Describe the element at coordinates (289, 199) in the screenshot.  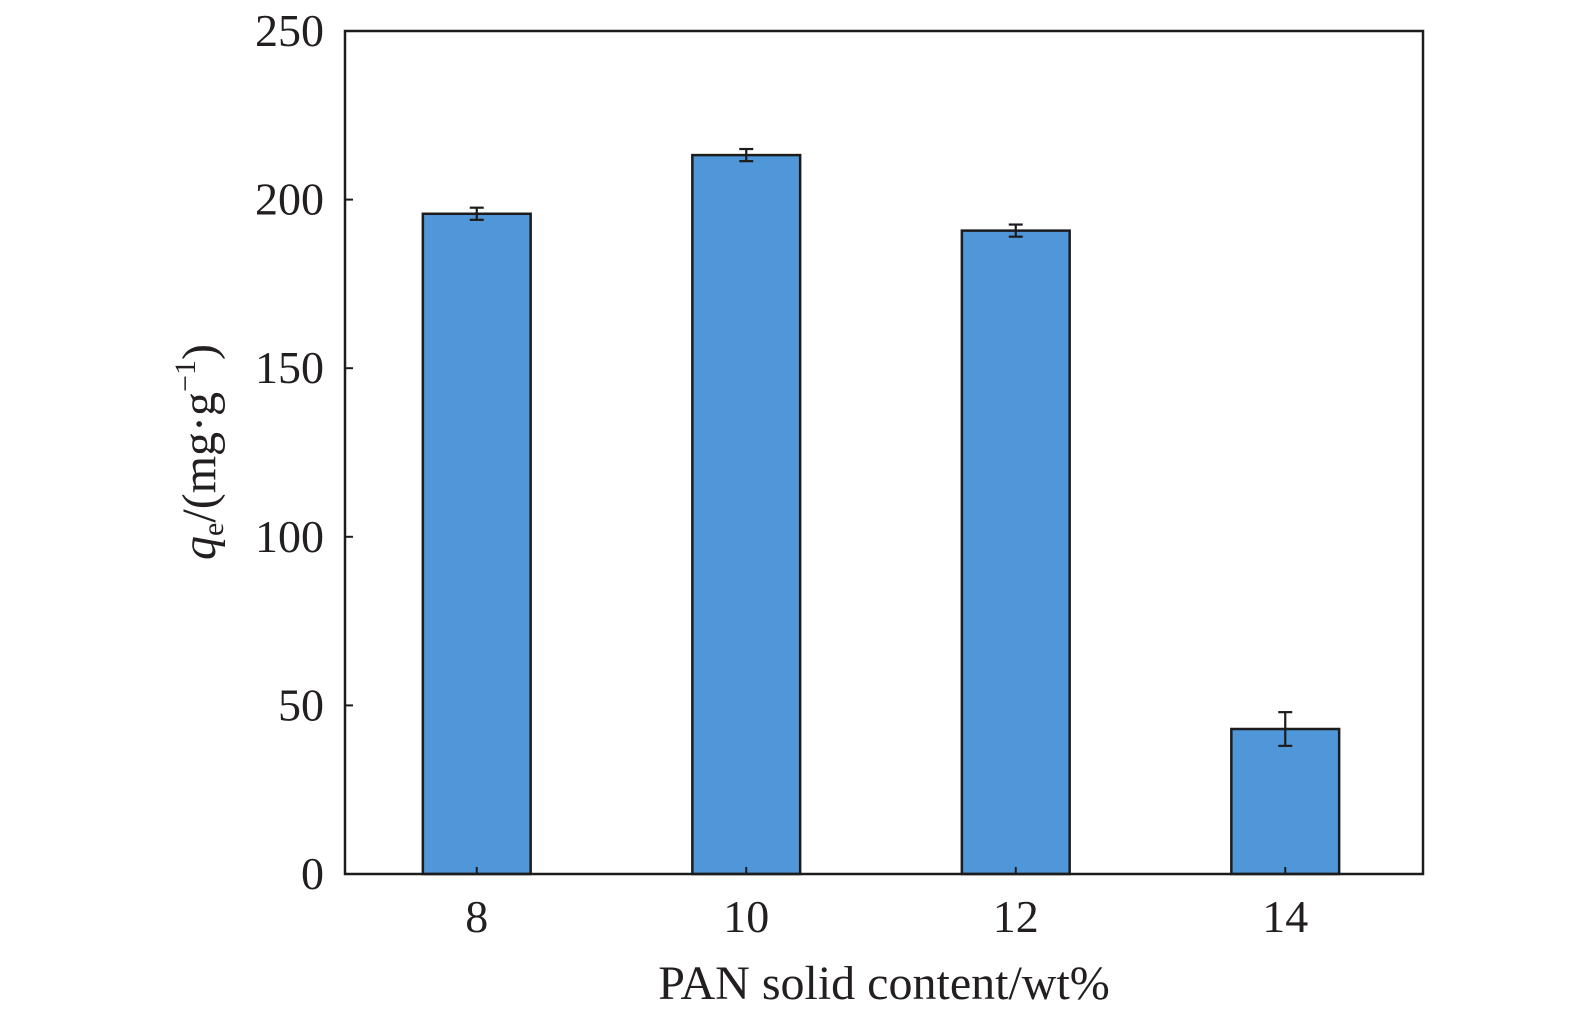
I see `y-tick-label-200: 200` at that location.